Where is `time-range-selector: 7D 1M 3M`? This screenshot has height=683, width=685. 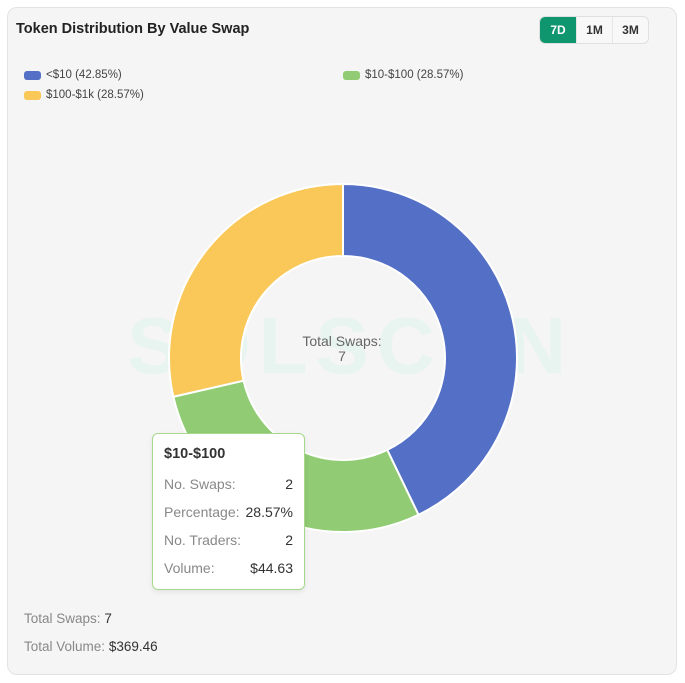
time-range-selector: 7D 1M 3M is located at coordinates (594, 30).